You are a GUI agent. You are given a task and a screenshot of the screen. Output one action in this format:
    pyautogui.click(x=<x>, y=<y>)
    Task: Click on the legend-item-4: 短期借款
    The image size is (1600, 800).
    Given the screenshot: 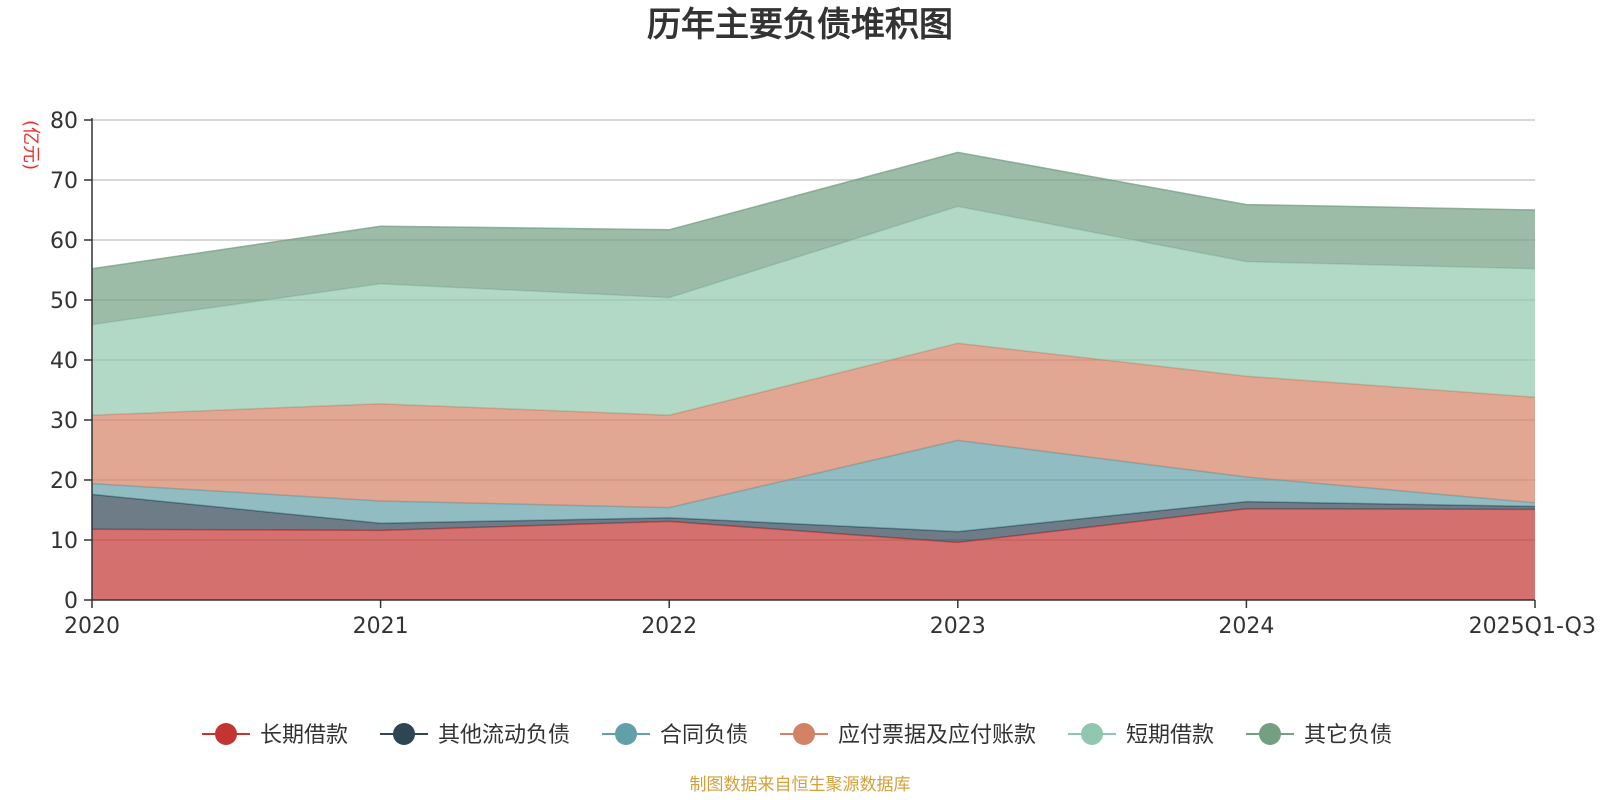 What is the action you would take?
    pyautogui.click(x=1141, y=735)
    